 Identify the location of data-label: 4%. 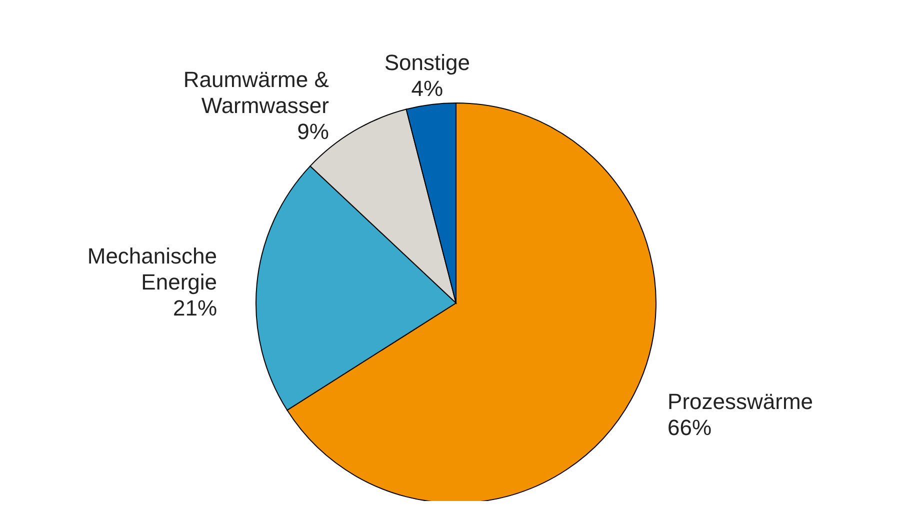
(427, 87).